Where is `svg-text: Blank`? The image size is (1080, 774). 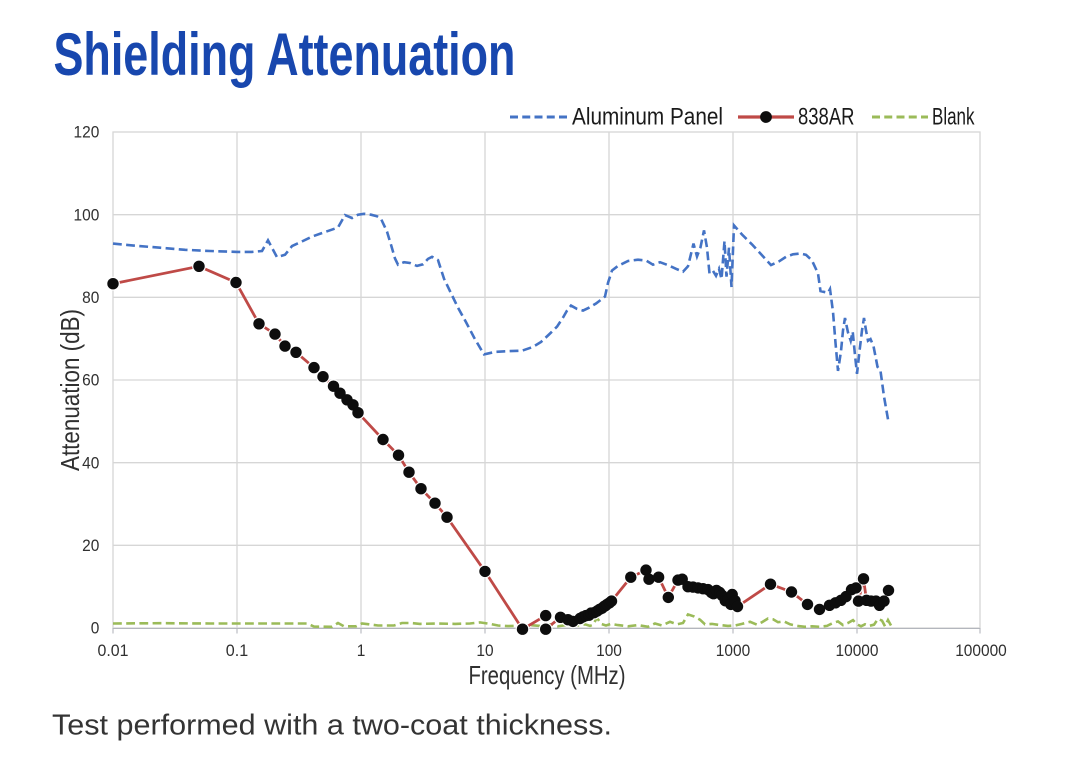 svg-text: Blank is located at coordinates (953, 117).